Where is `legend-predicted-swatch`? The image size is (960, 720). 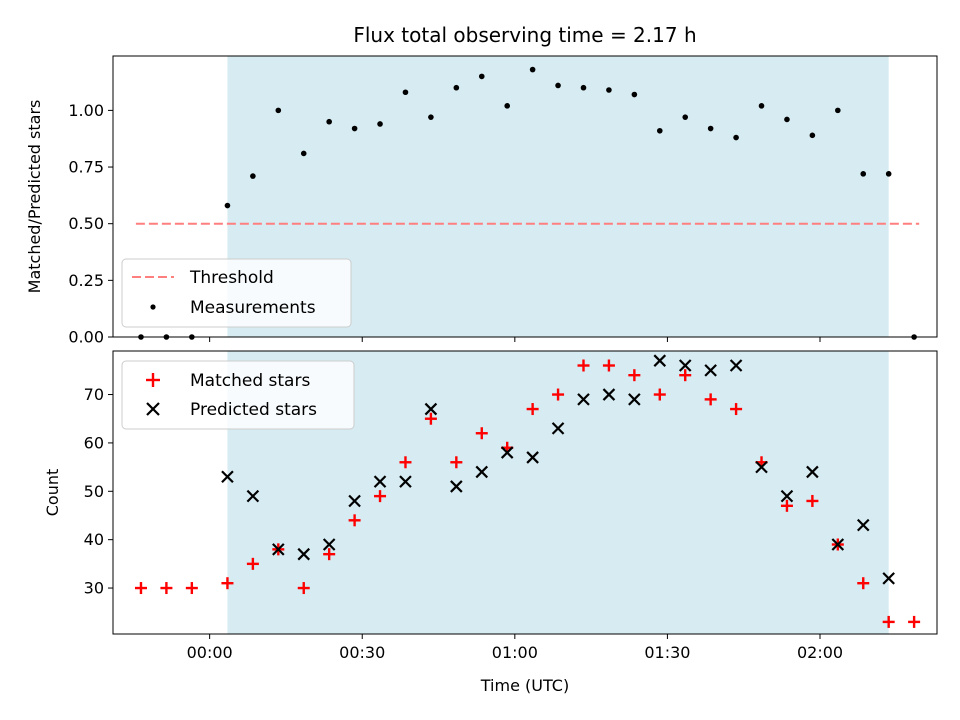 legend-predicted-swatch is located at coordinates (153, 409).